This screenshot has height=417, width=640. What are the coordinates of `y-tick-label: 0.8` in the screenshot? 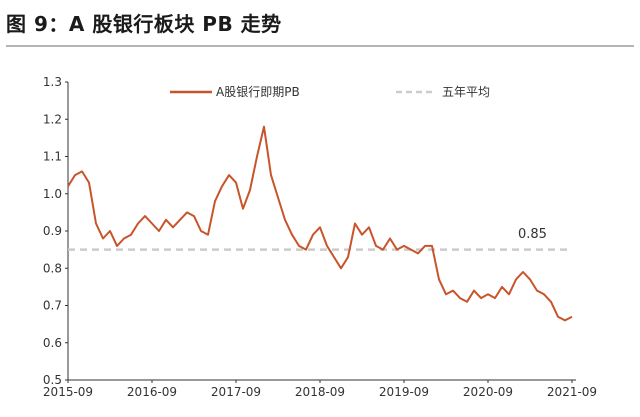 It's located at (52, 268).